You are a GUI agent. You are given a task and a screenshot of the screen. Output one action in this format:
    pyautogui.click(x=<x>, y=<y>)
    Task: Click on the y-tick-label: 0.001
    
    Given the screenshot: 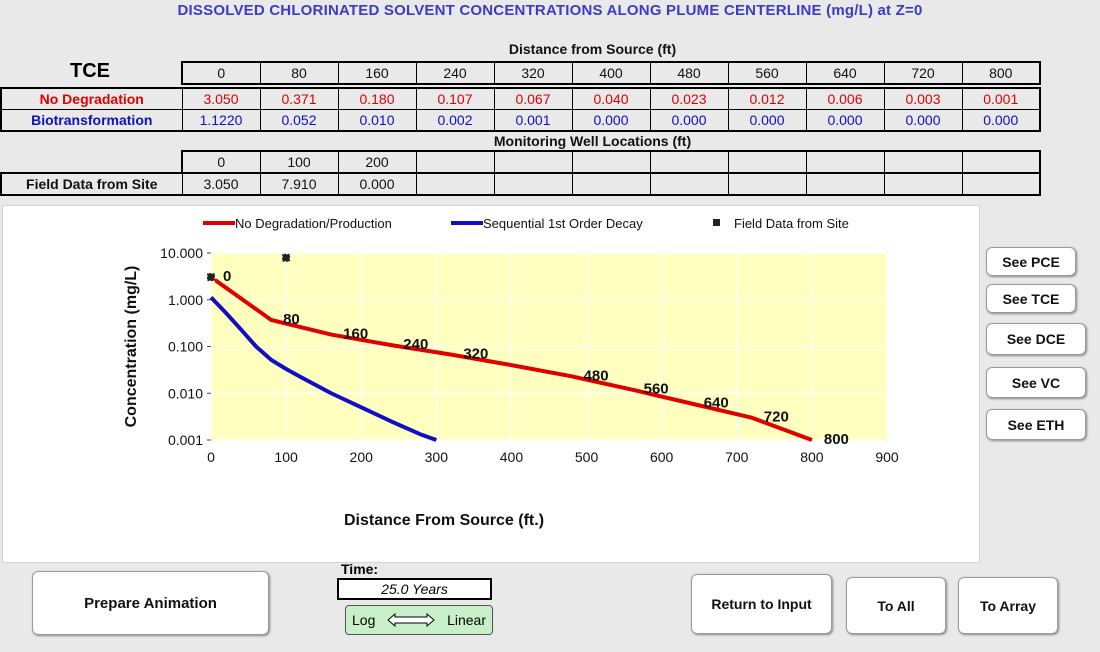 What is the action you would take?
    pyautogui.click(x=185, y=440)
    